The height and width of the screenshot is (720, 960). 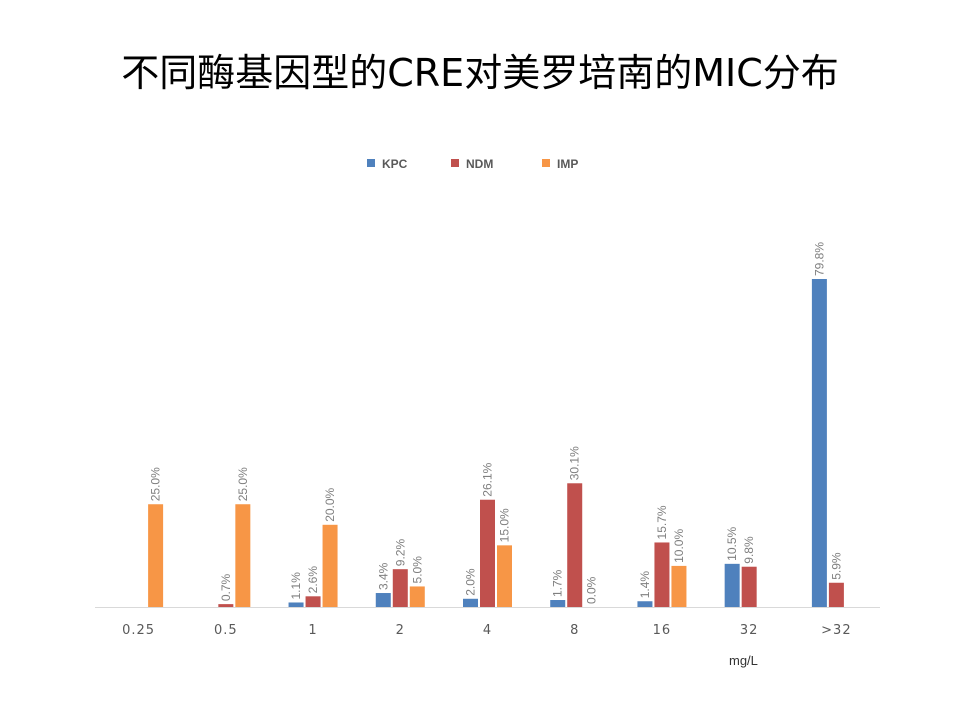 I want to click on data-label: 10.5%, so click(x=732, y=543).